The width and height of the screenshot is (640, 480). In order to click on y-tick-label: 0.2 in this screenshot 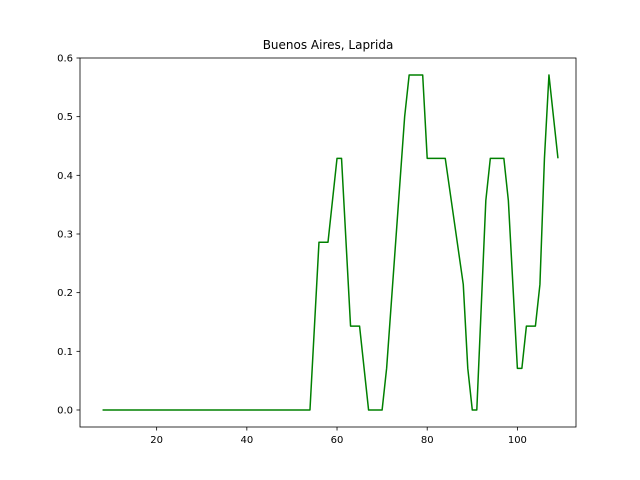, I will do `click(65, 293)`.